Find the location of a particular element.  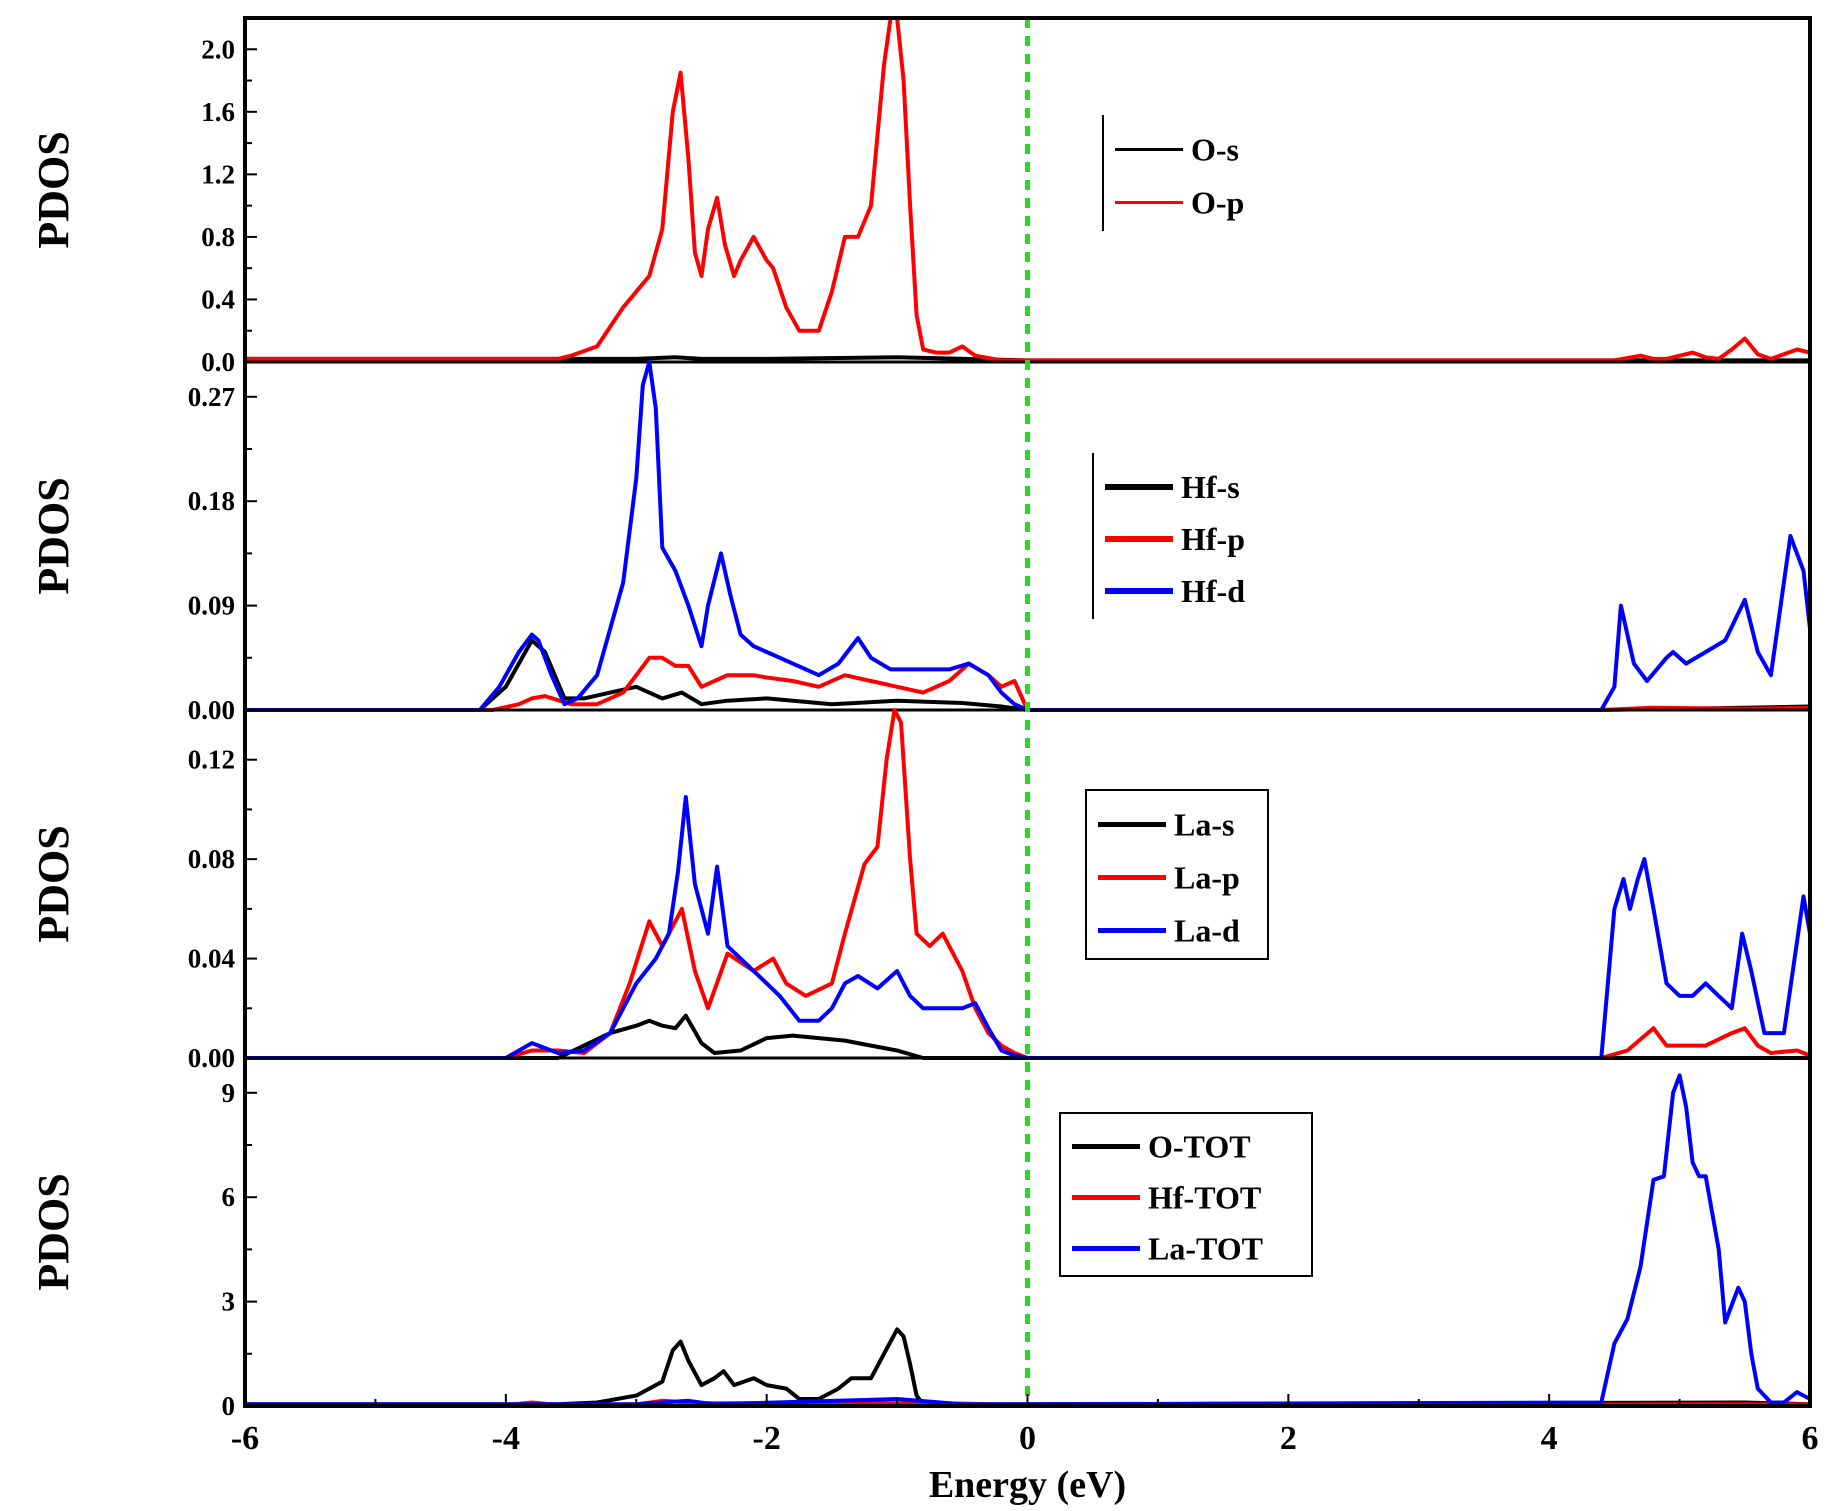

legend-label-la-tot: La-TOT is located at coordinates (1205, 1249).